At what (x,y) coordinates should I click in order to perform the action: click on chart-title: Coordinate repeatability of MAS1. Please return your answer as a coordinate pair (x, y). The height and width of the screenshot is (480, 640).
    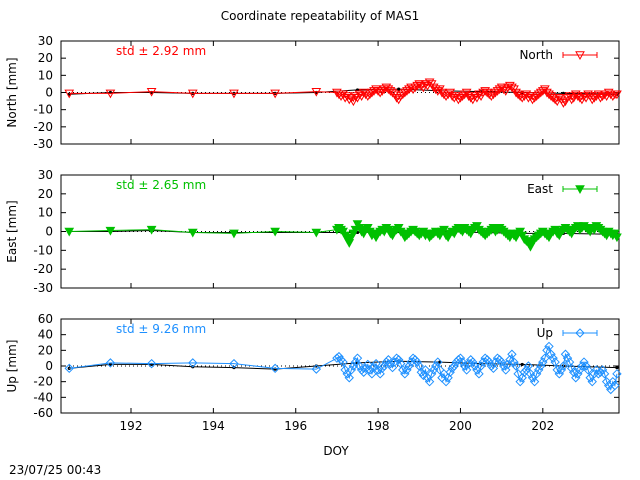
    Looking at the image, I should click on (320, 16).